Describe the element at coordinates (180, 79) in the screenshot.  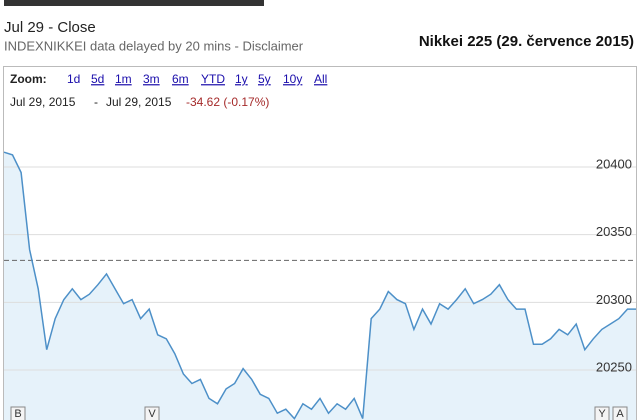
I see `zoom-option: 6m` at that location.